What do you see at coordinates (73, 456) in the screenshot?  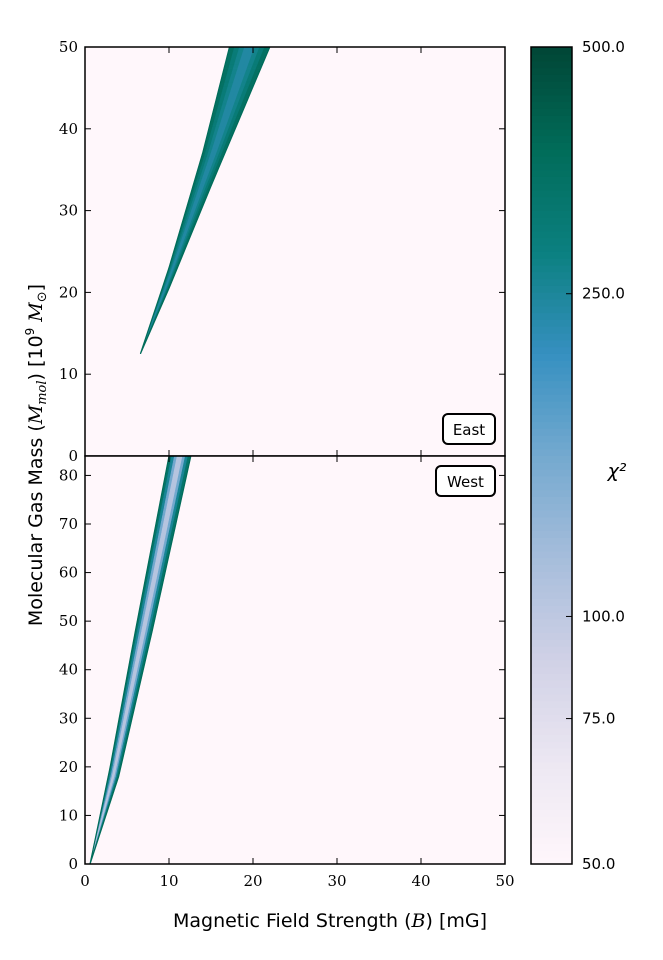 I see `y-tick-label: 0` at bounding box center [73, 456].